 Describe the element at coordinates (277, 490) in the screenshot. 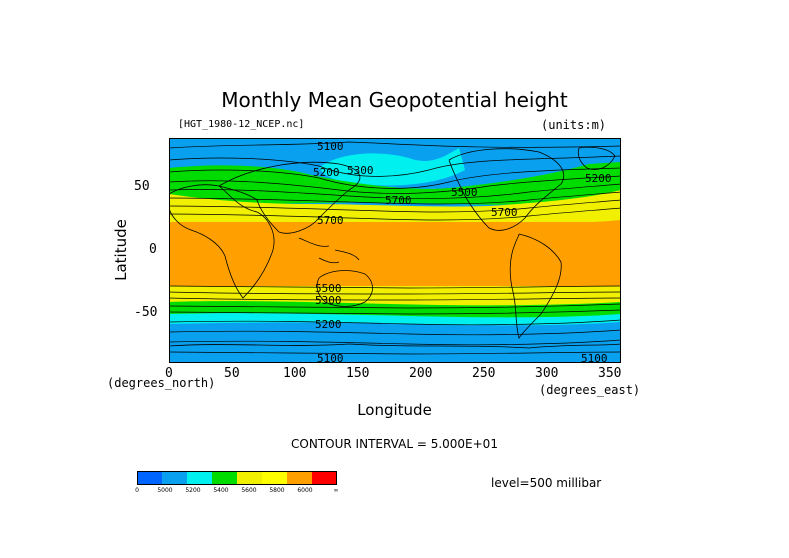

I see `colorbar-tick-label: 5800` at that location.